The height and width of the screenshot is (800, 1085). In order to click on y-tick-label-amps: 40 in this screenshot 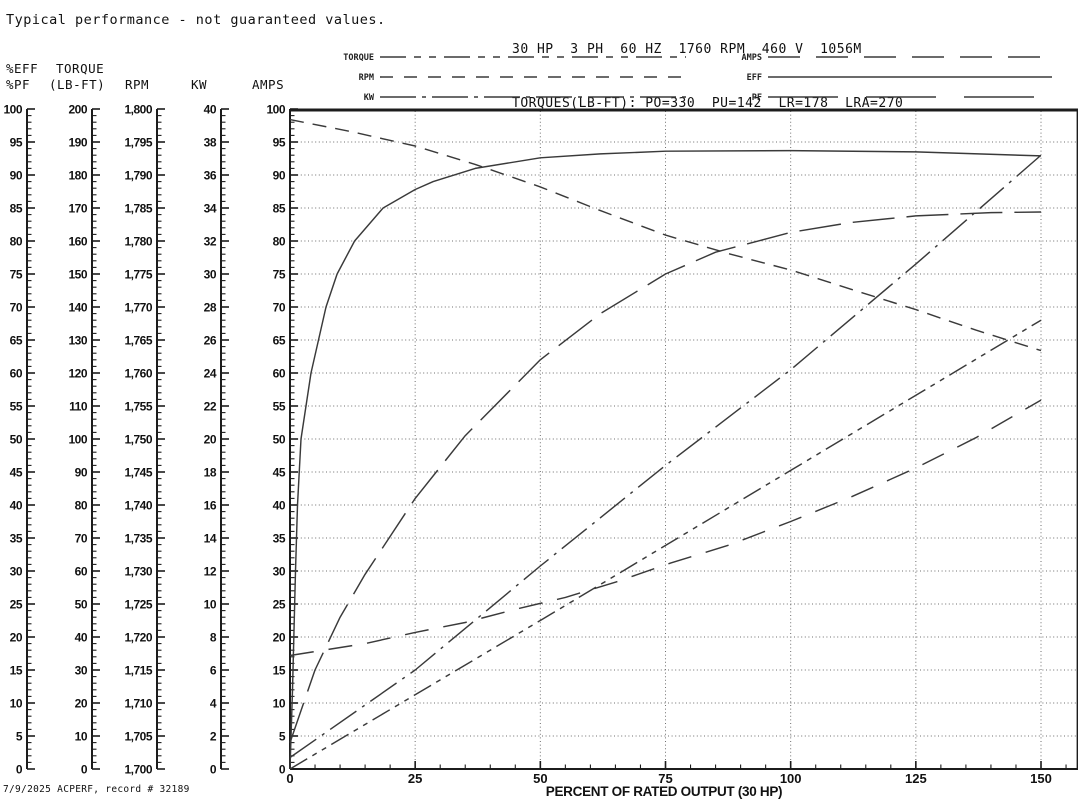, I will do `click(279, 506)`.